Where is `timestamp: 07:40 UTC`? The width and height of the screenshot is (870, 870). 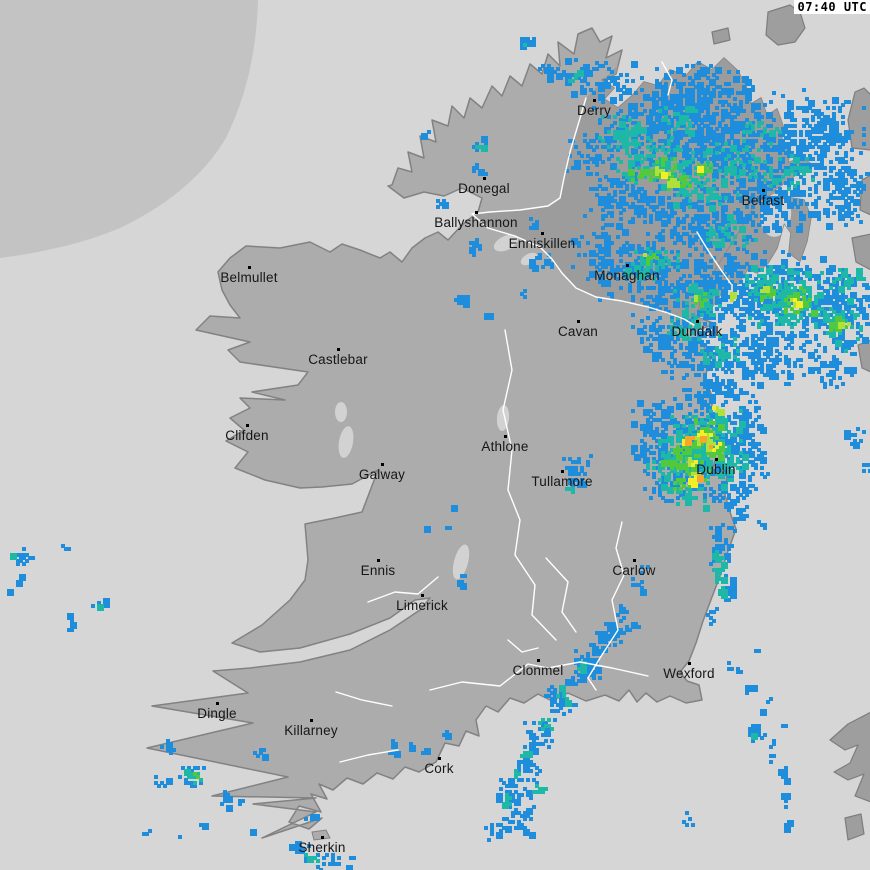
timestamp: 07:40 UTC is located at coordinates (832, 7).